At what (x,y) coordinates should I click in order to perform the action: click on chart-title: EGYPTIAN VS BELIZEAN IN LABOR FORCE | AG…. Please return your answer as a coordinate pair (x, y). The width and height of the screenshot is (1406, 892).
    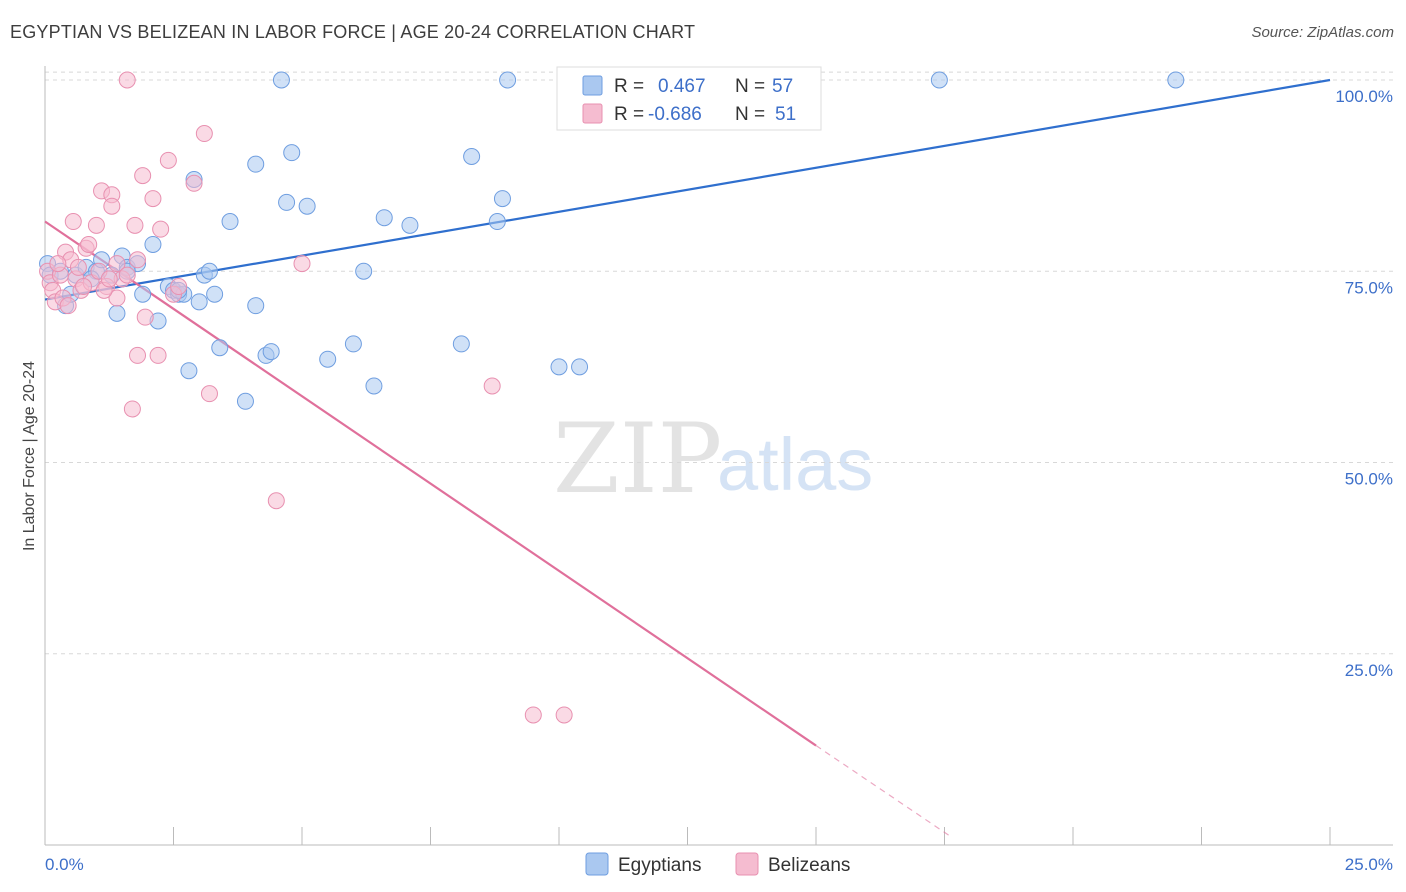
    Looking at the image, I should click on (353, 32).